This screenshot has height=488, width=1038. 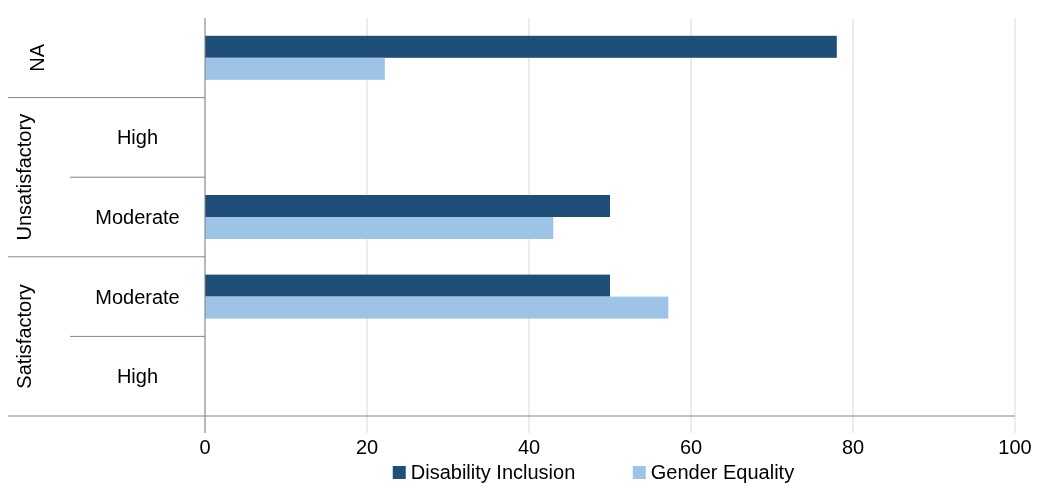 What do you see at coordinates (722, 472) in the screenshot?
I see `legend-label: Gender Equality` at bounding box center [722, 472].